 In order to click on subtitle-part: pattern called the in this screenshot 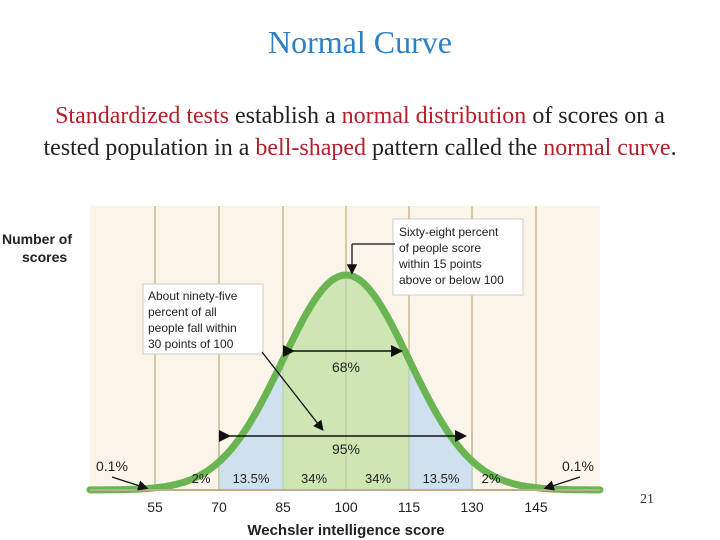, I will do `click(455, 148)`.